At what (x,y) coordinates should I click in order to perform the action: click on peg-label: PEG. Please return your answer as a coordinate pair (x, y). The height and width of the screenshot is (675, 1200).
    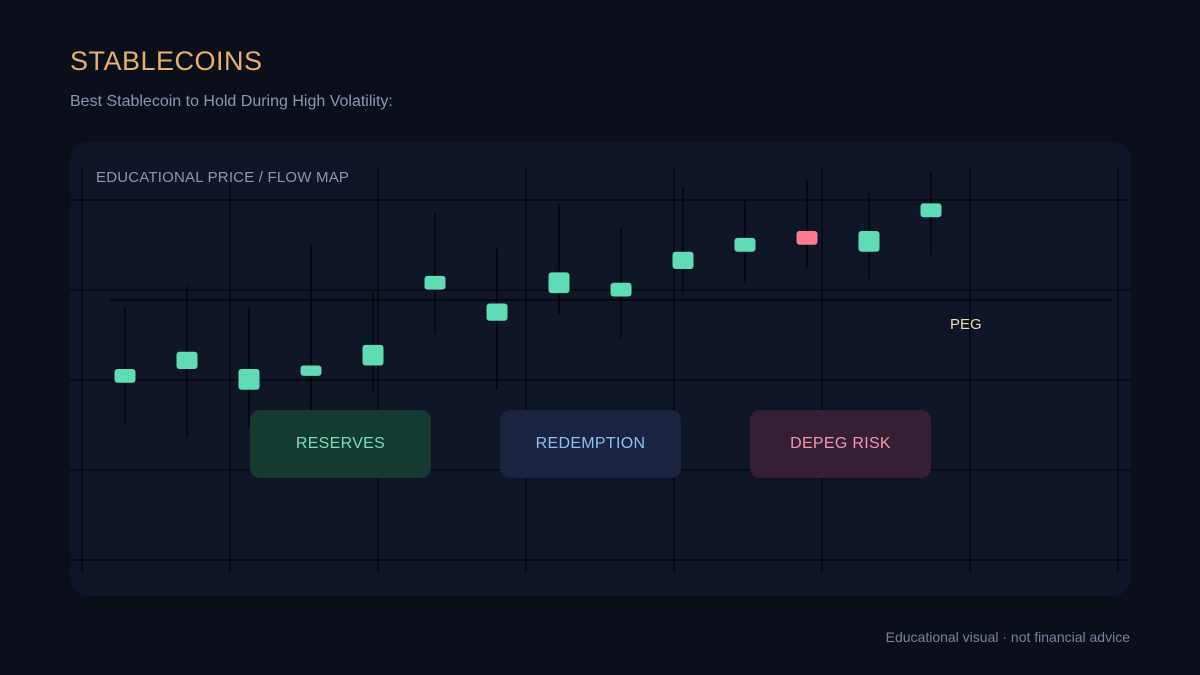
    Looking at the image, I should click on (966, 324).